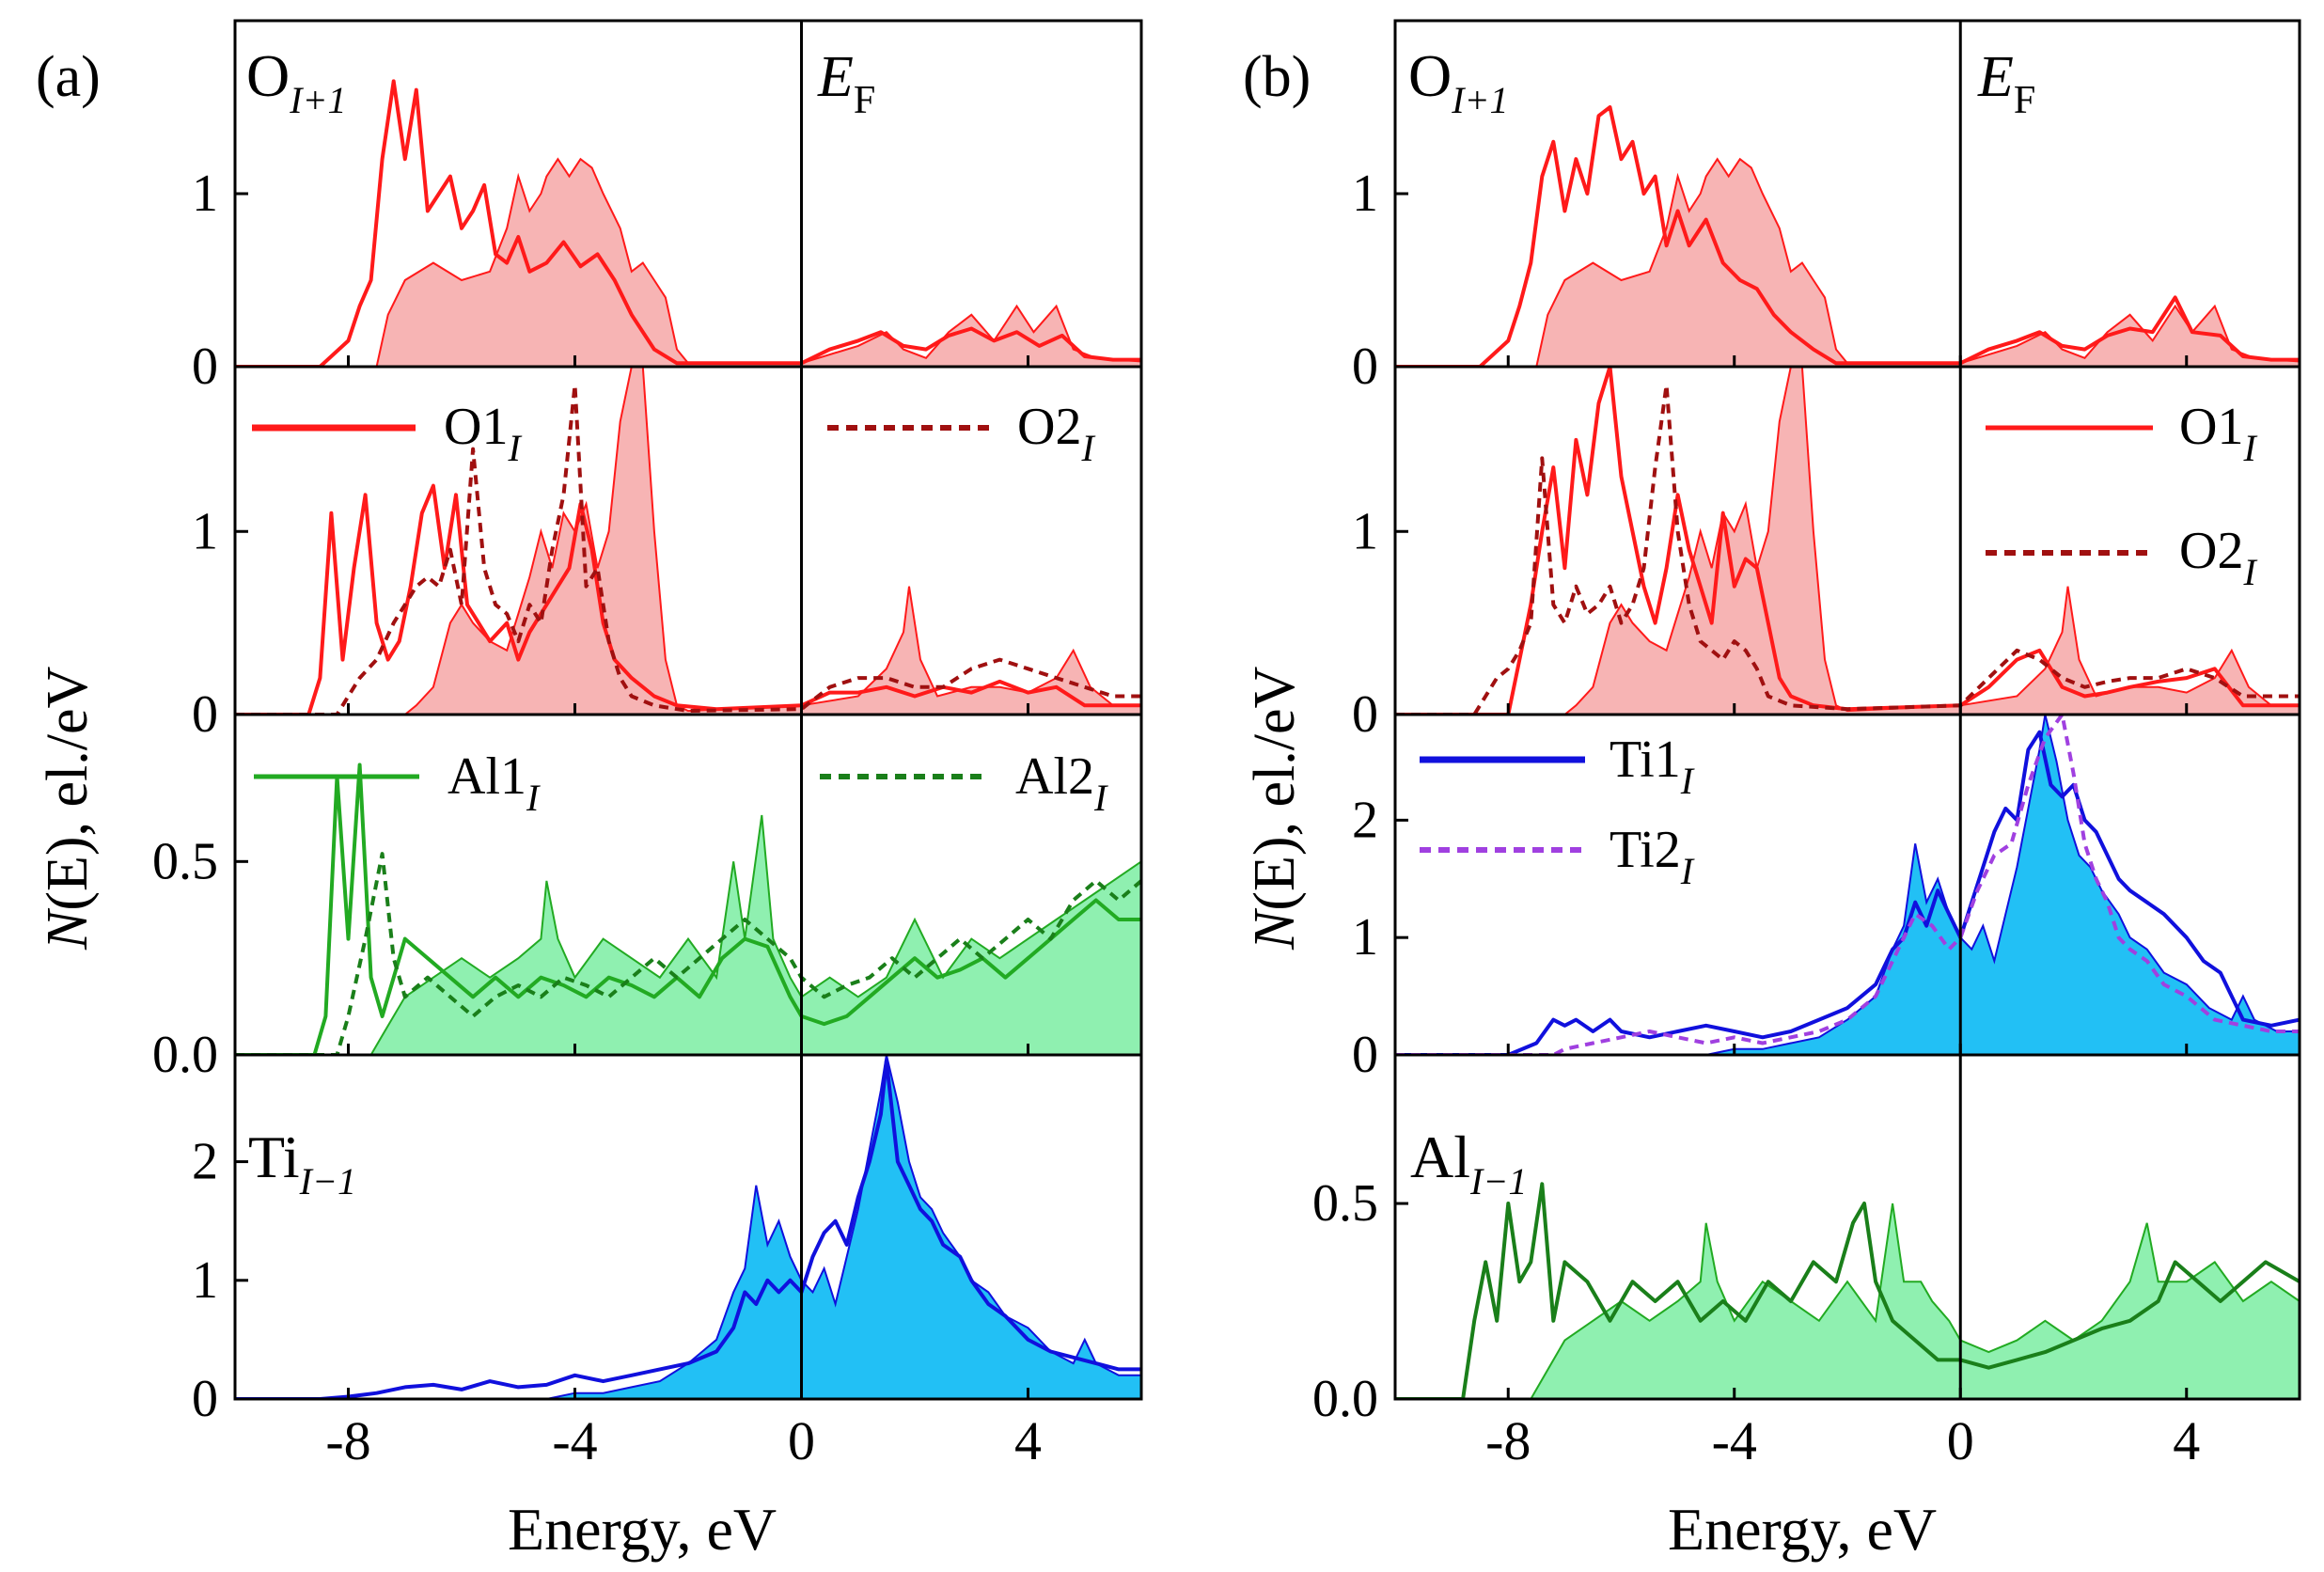 The width and height of the screenshot is (2324, 1572). I want to click on series-line-al_line, so click(688, 909).